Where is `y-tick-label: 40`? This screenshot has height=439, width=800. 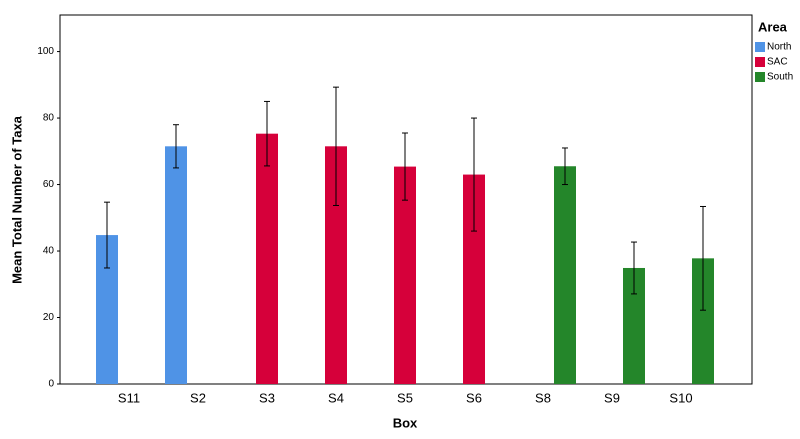 y-tick-label: 40 is located at coordinates (49, 251).